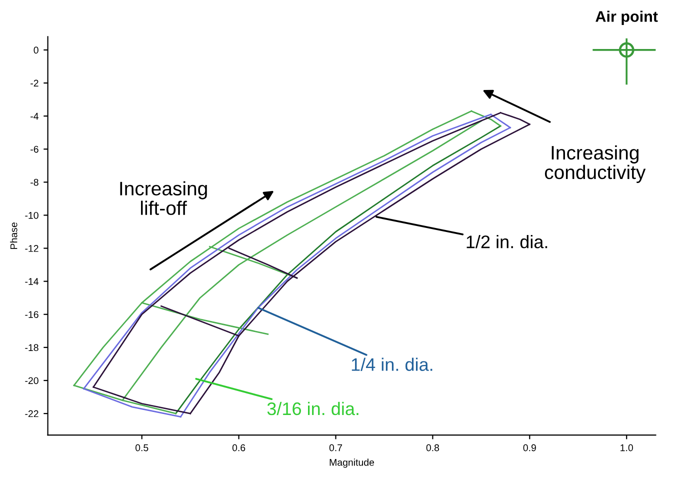  Describe the element at coordinates (312, 409) in the screenshot. I see `annotation: 3/16 in. dia.` at that location.